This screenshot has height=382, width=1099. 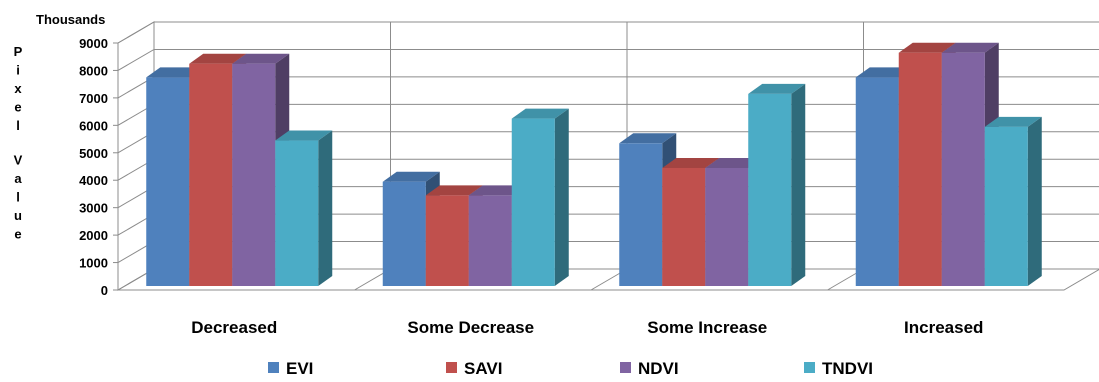 What do you see at coordinates (18, 215) in the screenshot?
I see `y-axis-title-letter: u` at bounding box center [18, 215].